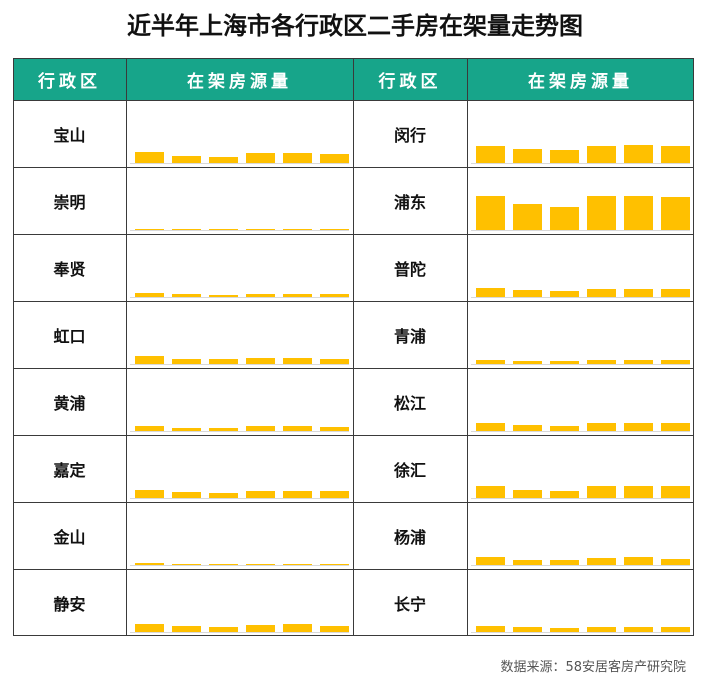 The width and height of the screenshot is (710, 682). I want to click on header-listing-right: 在架房源量, so click(580, 79).